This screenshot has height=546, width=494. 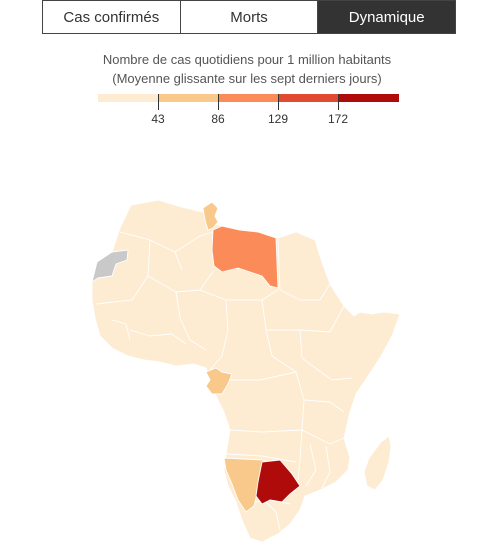 What do you see at coordinates (377, 463) in the screenshot?
I see `madagascar` at bounding box center [377, 463].